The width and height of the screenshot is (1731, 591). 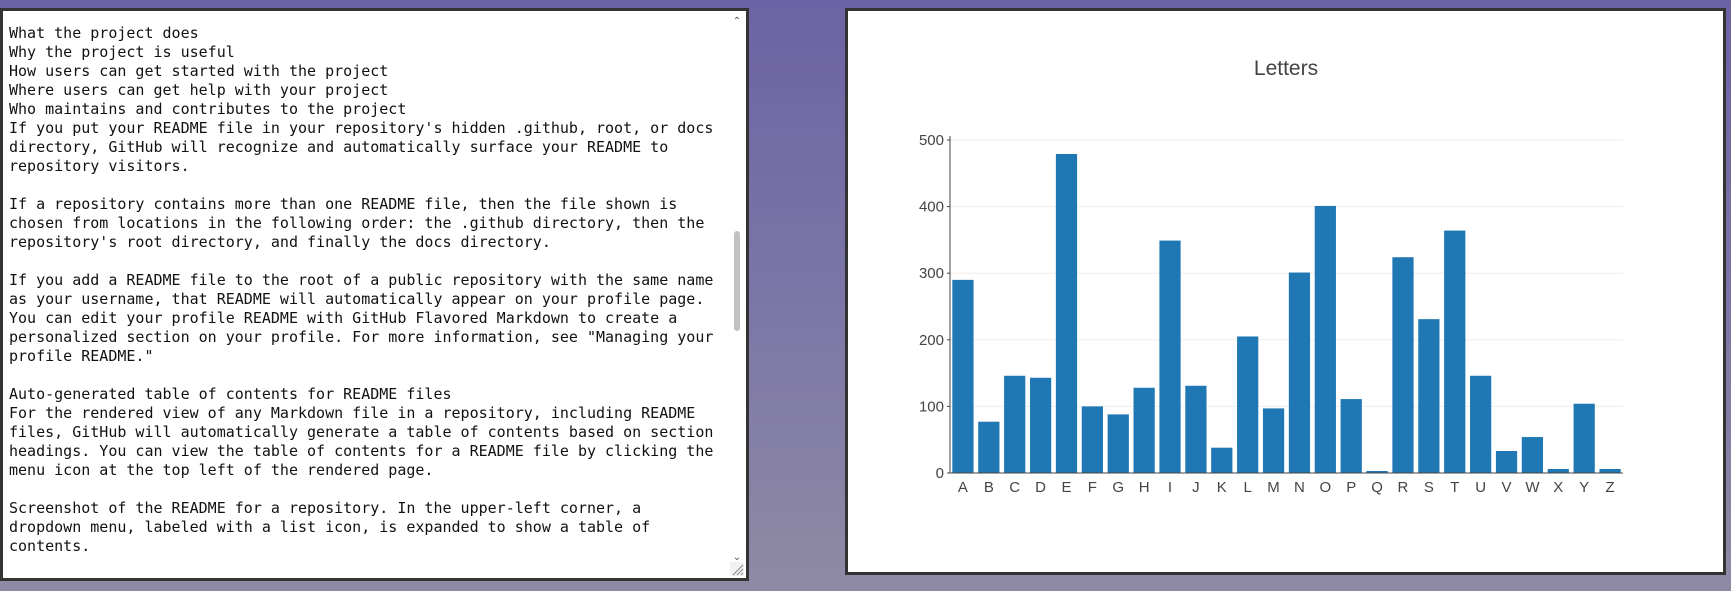 I want to click on x-tick-label: V, so click(x=1507, y=487).